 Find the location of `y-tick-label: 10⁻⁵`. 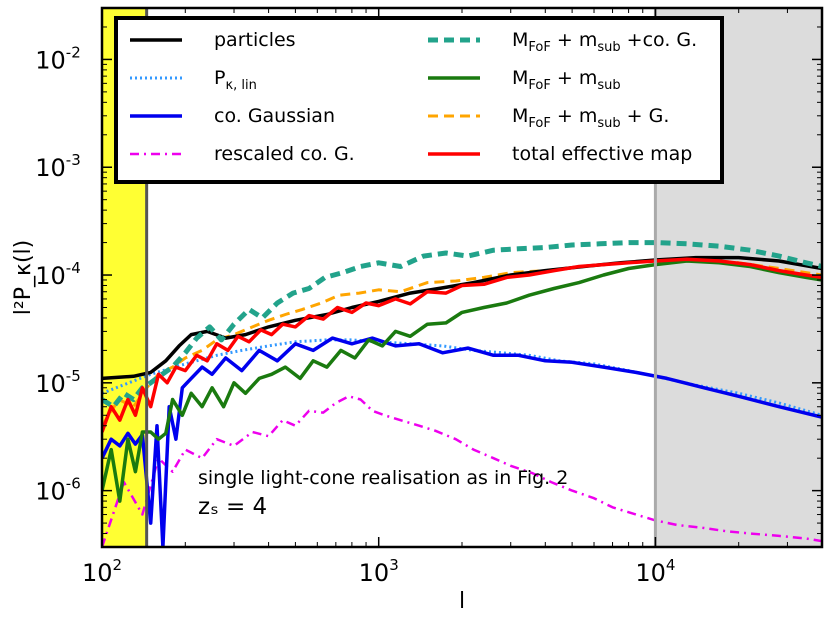

y-tick-label: 10⁻⁵ is located at coordinates (58, 382).